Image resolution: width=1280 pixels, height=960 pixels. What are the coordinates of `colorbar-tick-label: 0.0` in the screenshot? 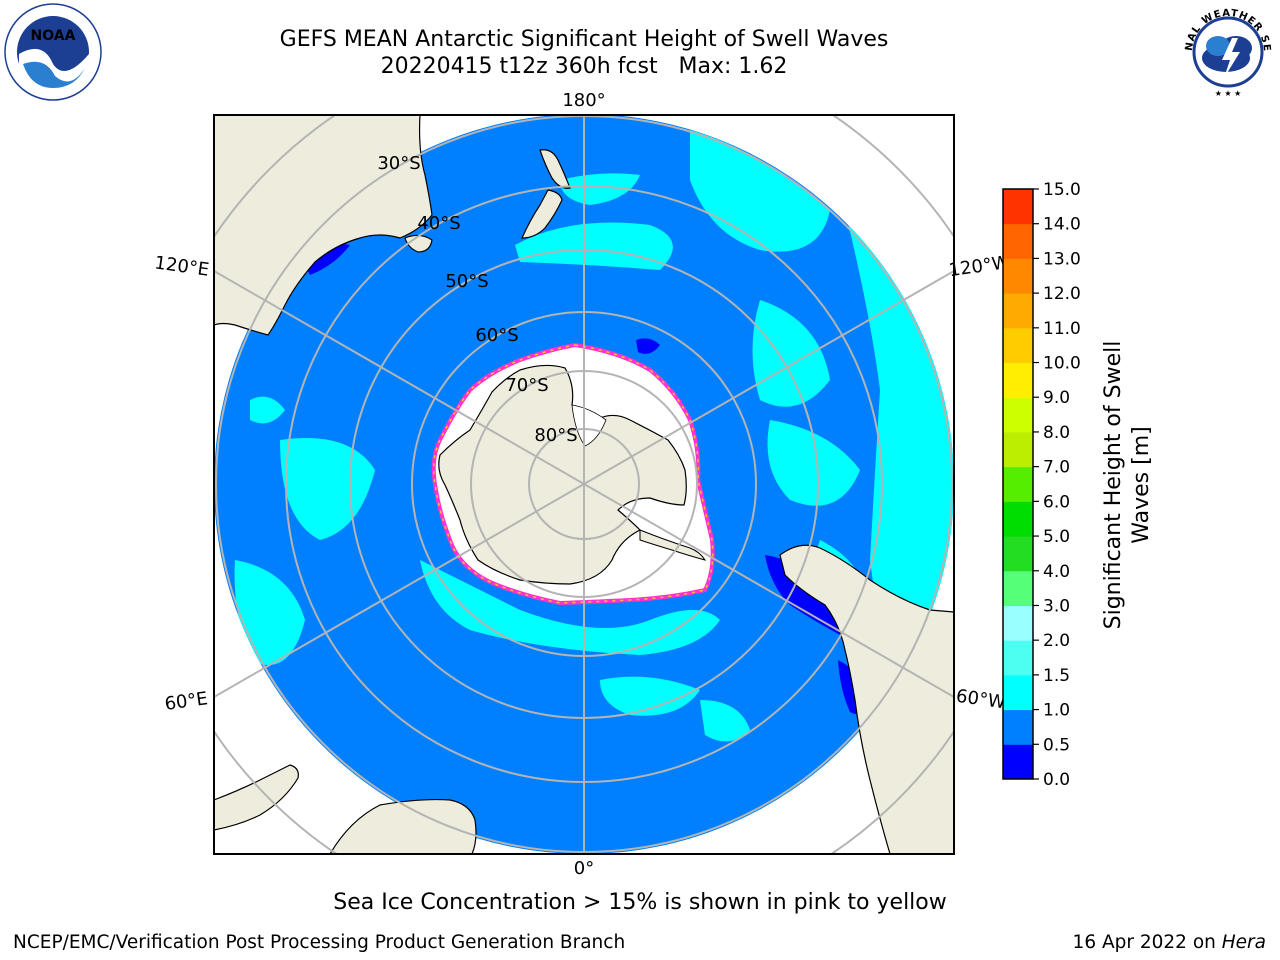 It's located at (1056, 780).